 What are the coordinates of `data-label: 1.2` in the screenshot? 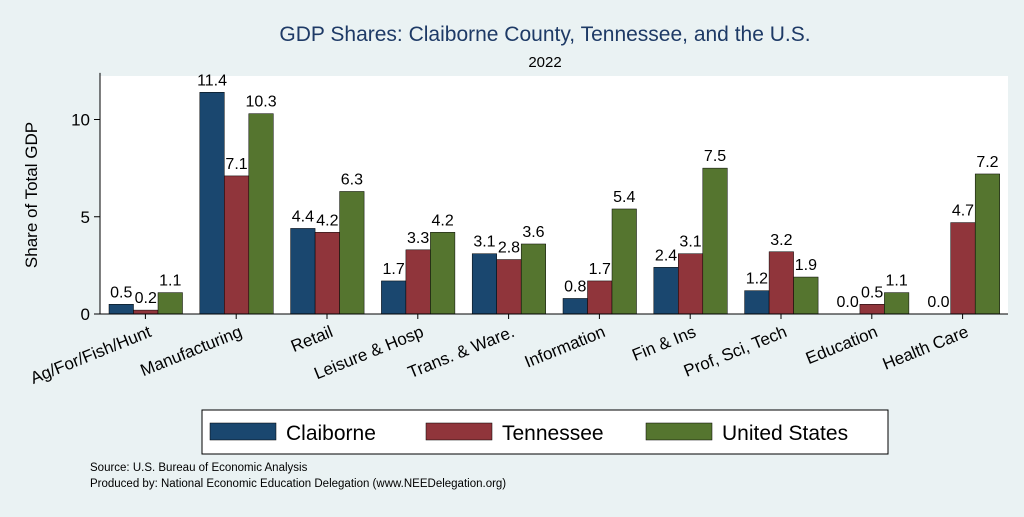 It's located at (757, 279).